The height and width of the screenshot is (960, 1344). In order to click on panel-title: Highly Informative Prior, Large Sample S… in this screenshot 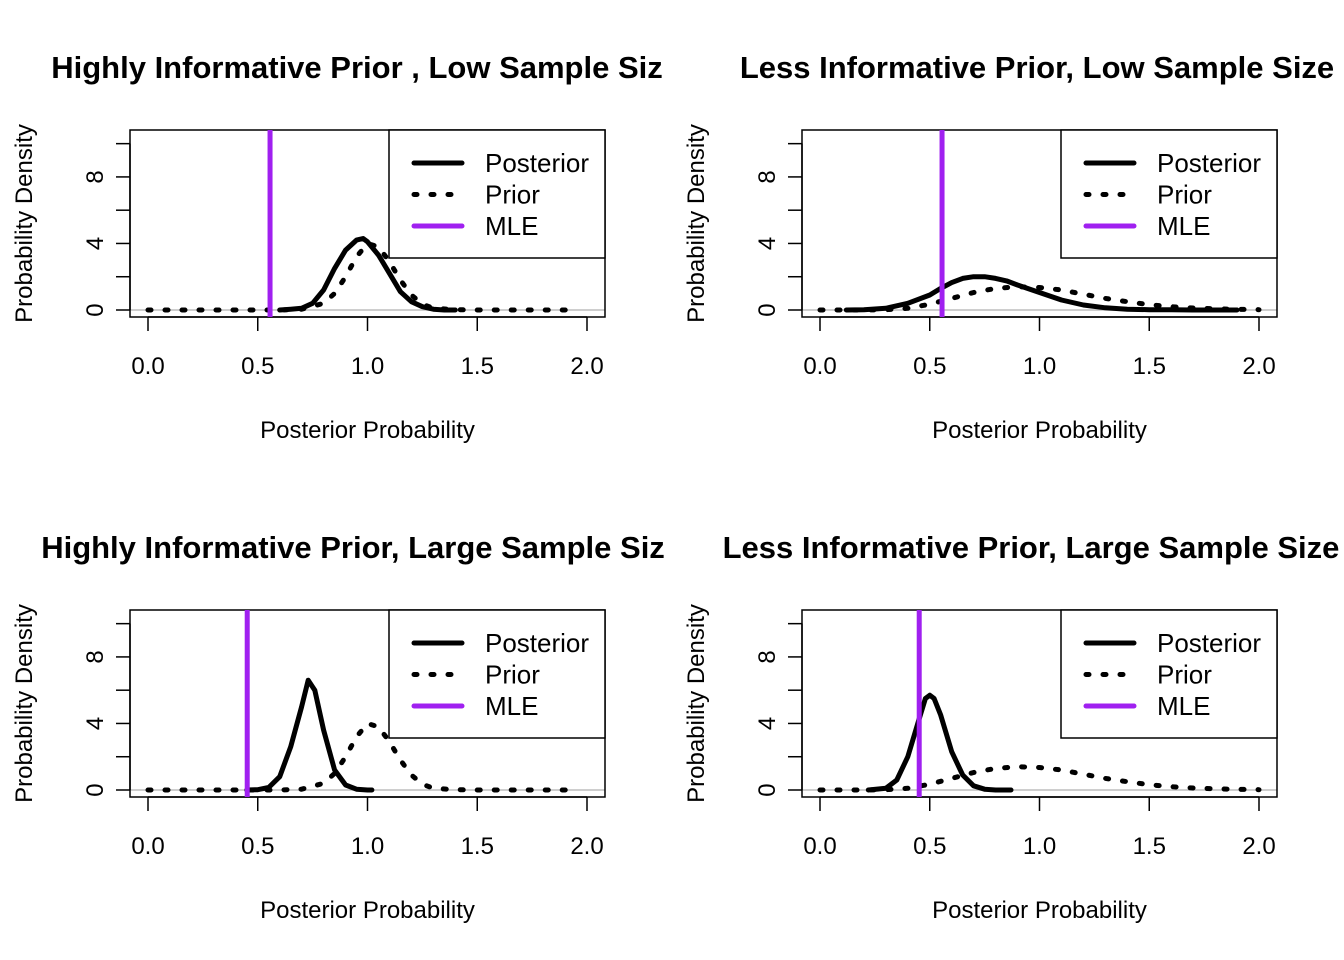, I will do `click(353, 547)`.